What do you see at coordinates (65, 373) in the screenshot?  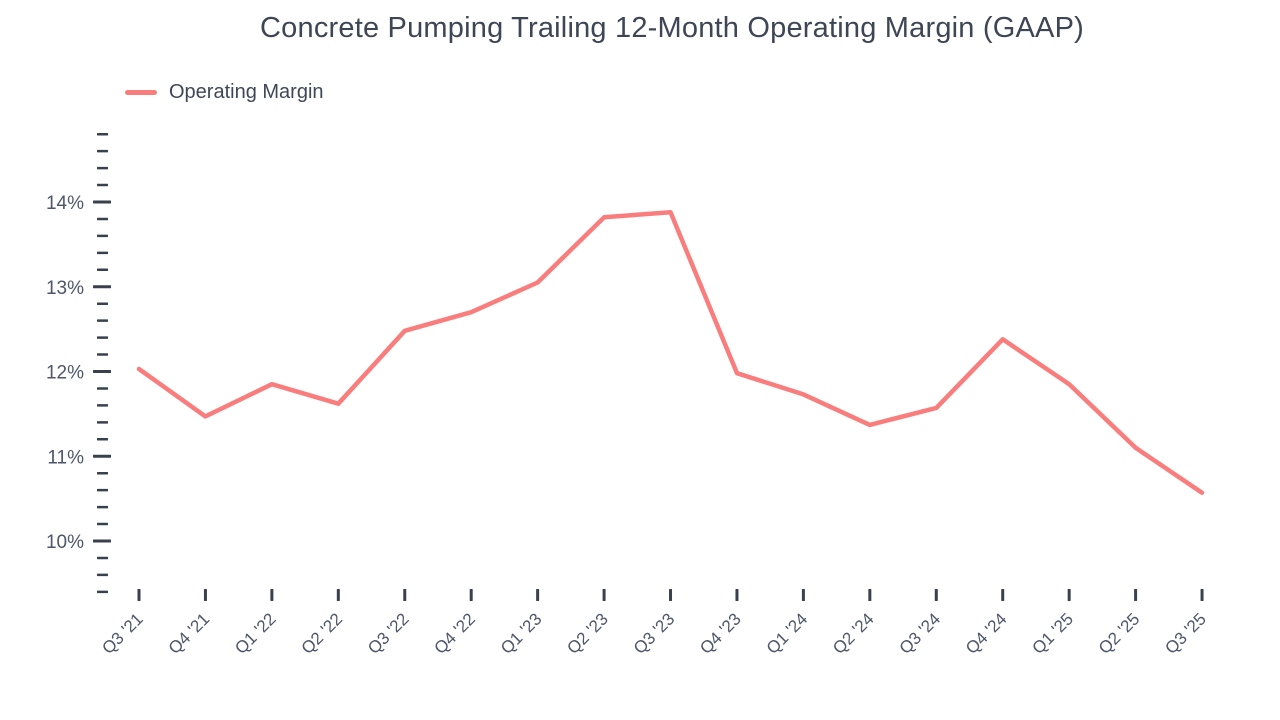 I see `y-axis-label: 12%` at bounding box center [65, 373].